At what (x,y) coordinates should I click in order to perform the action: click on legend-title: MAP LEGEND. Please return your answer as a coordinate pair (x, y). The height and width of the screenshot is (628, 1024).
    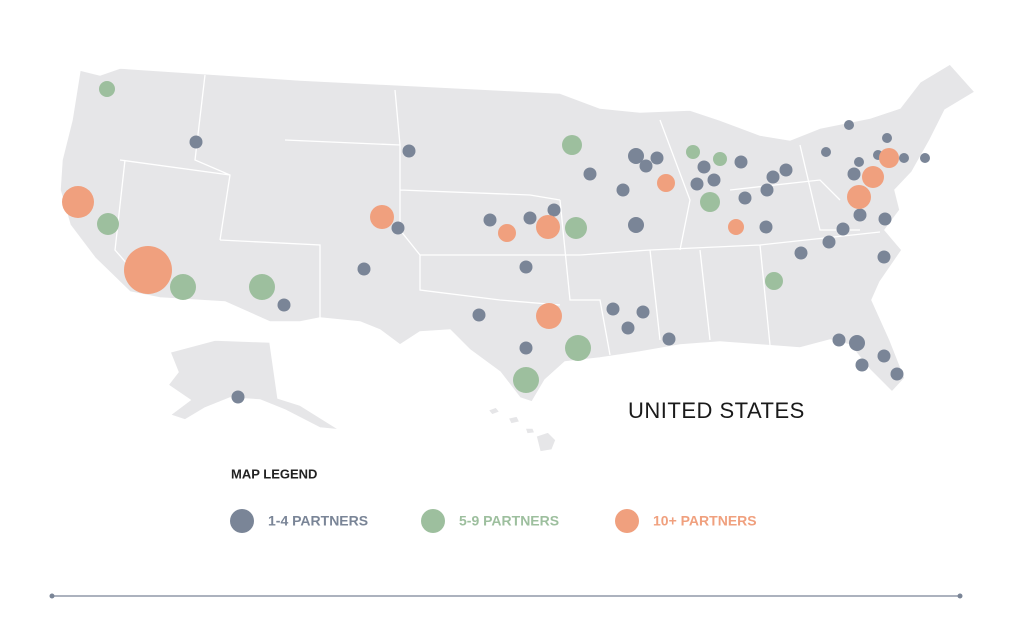
    Looking at the image, I should click on (274, 473).